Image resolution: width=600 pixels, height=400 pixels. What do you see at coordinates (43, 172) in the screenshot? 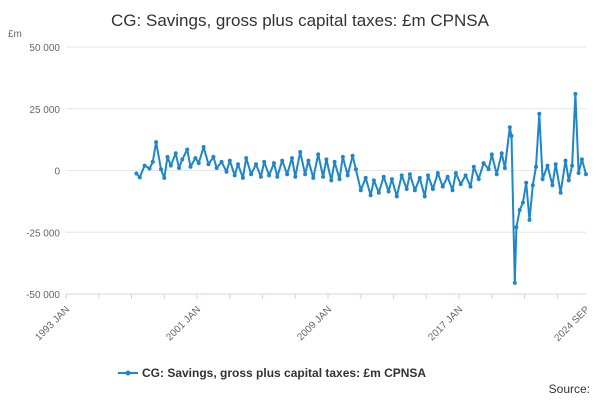
I see `y-axis-ticks: 50 000 25 000 0 -25 000 -50 000` at bounding box center [43, 172].